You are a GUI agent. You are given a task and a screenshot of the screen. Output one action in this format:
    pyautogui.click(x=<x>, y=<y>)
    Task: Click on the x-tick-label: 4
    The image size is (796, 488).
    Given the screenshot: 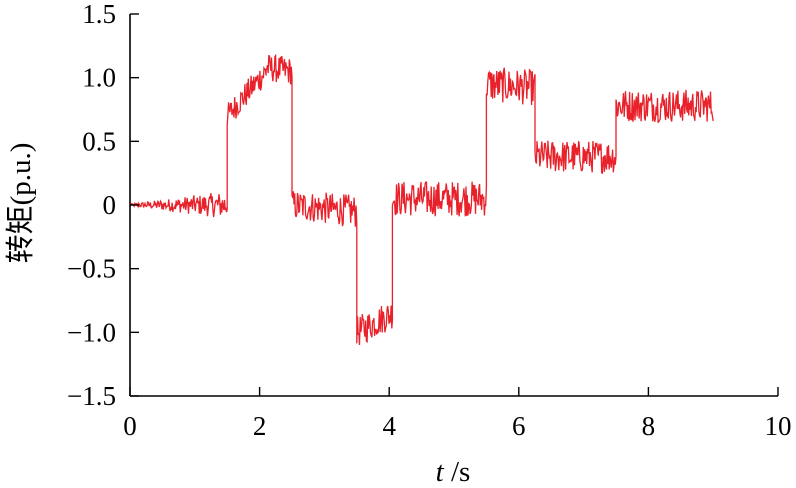 What is the action you would take?
    pyautogui.click(x=389, y=426)
    